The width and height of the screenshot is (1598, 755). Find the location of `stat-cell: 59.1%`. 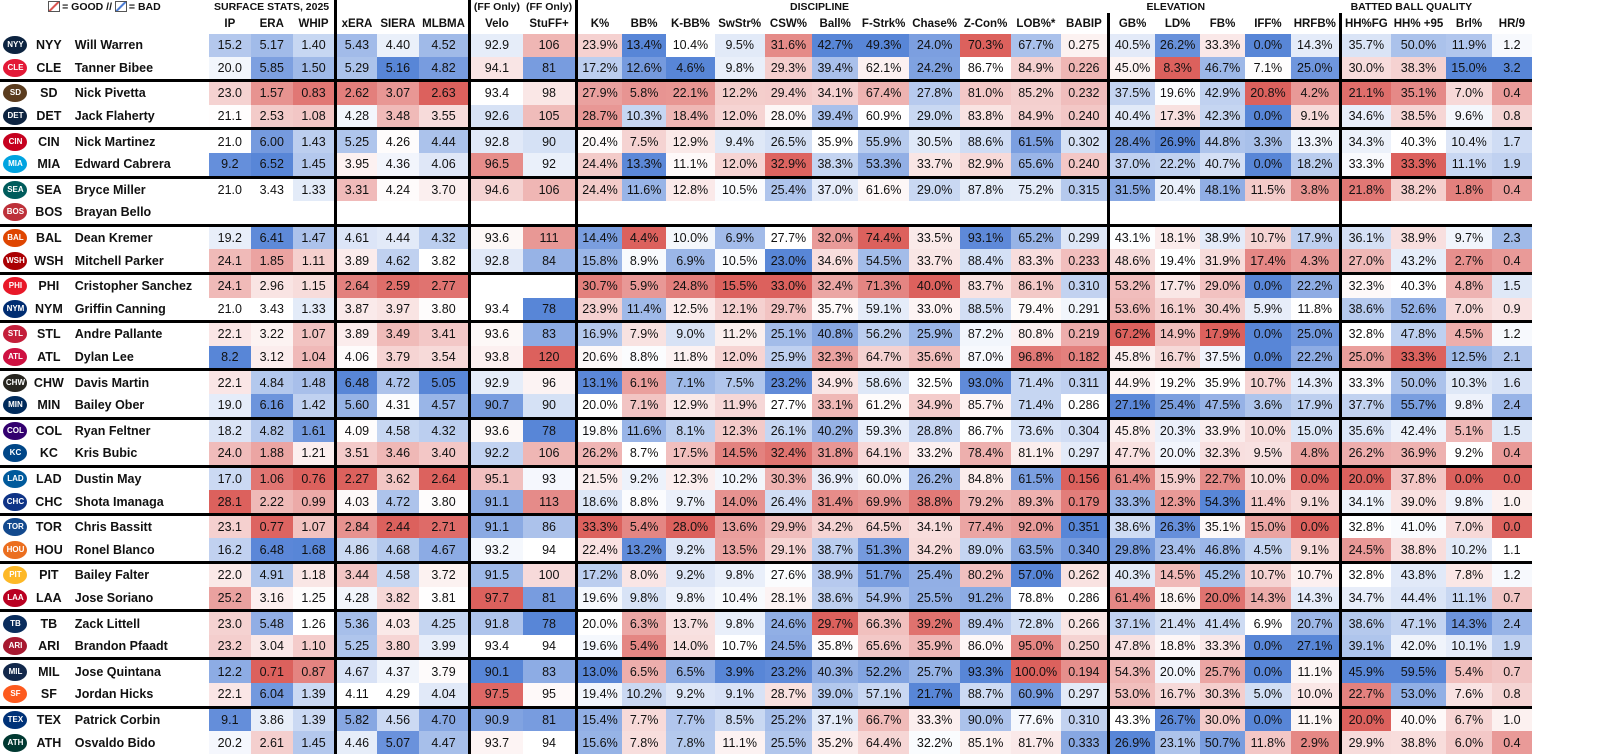

stat-cell: 59.1% is located at coordinates (883, 309).